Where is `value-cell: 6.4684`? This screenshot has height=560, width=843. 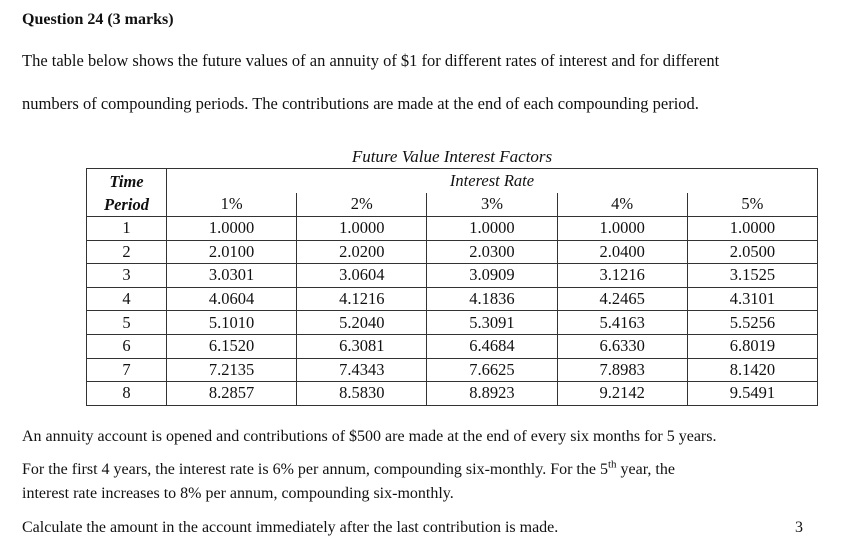
value-cell: 6.4684 is located at coordinates (492, 346).